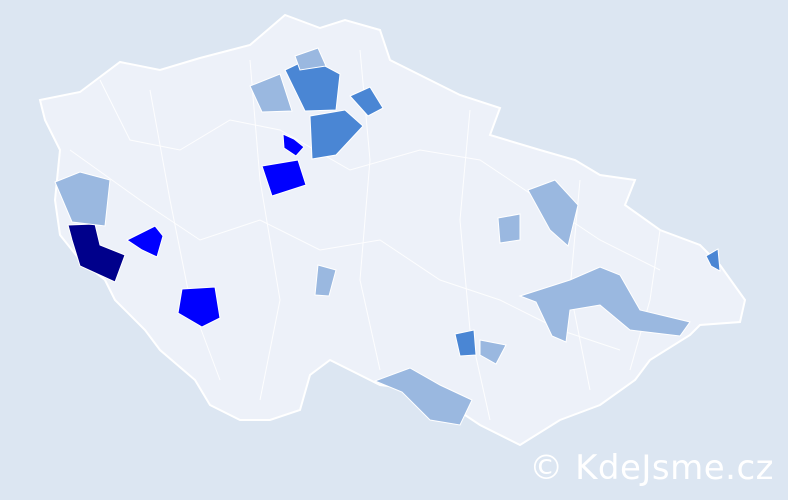 The height and width of the screenshot is (500, 788). What do you see at coordinates (651, 468) in the screenshot?
I see `watermark: © KdeJsme.cz` at bounding box center [651, 468].